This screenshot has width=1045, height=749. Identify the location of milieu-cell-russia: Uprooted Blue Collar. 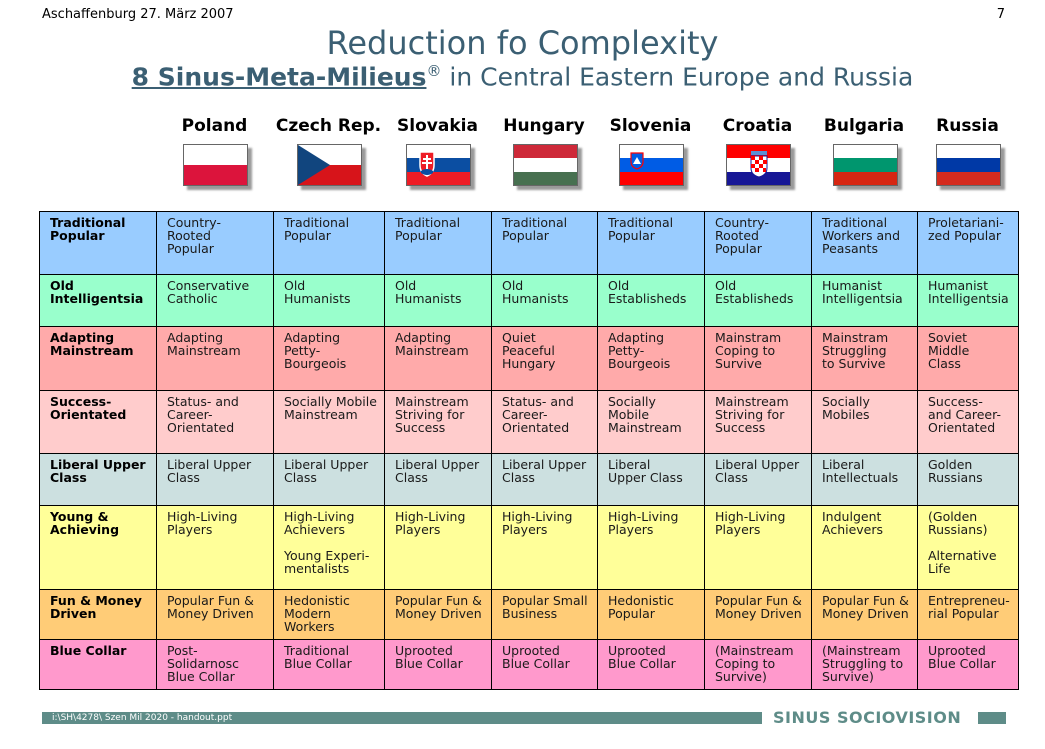
(968, 664).